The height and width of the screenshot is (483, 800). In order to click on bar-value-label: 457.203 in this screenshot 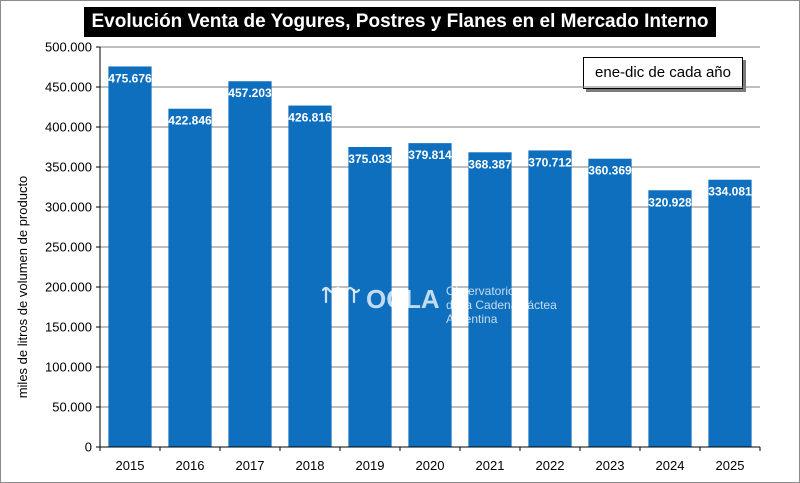, I will do `click(250, 93)`.